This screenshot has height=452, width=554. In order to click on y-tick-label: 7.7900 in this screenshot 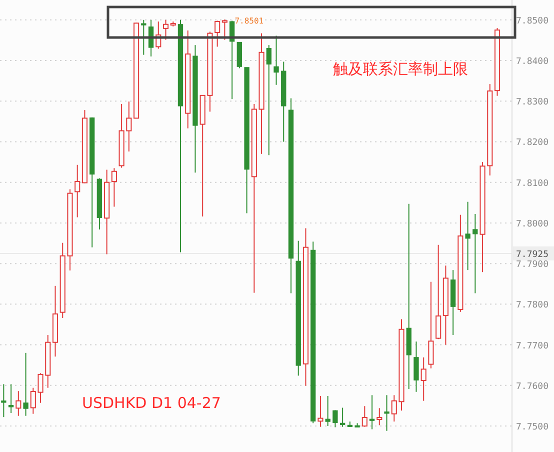, I will do `click(532, 265)`.